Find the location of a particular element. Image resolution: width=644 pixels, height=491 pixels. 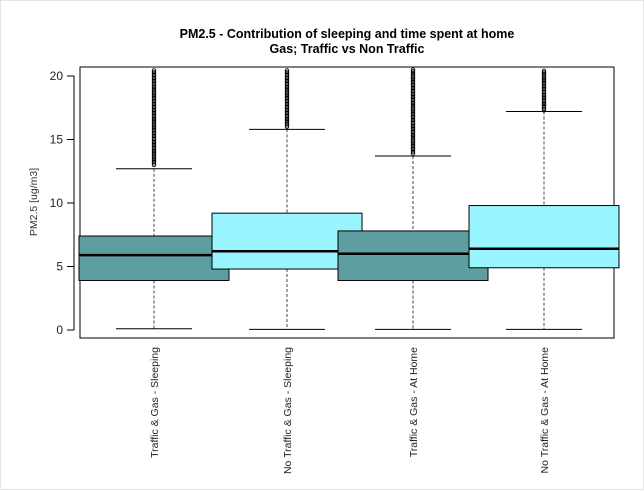

category-label: No Traffic & Gas - At Home is located at coordinates (545, 410).